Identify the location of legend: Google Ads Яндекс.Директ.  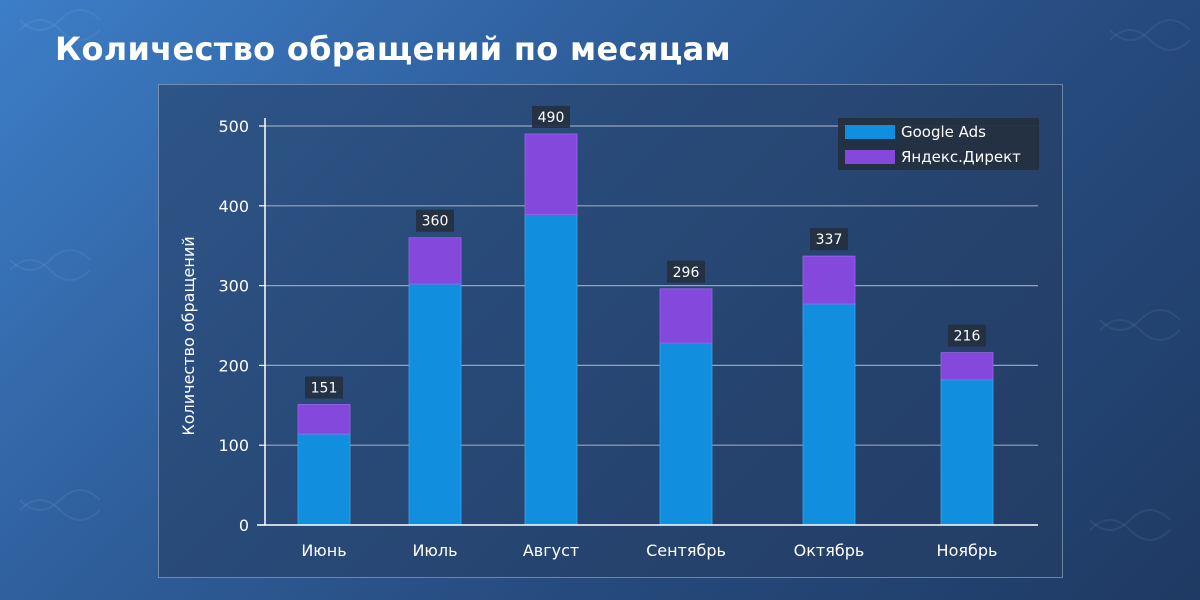
(938, 144).